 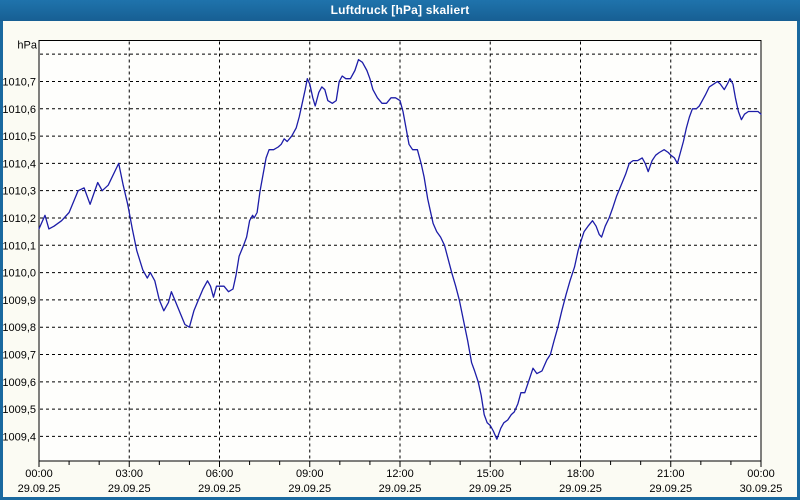 What do you see at coordinates (761, 489) in the screenshot?
I see `x-axis-date-label: 30.09.25` at bounding box center [761, 489].